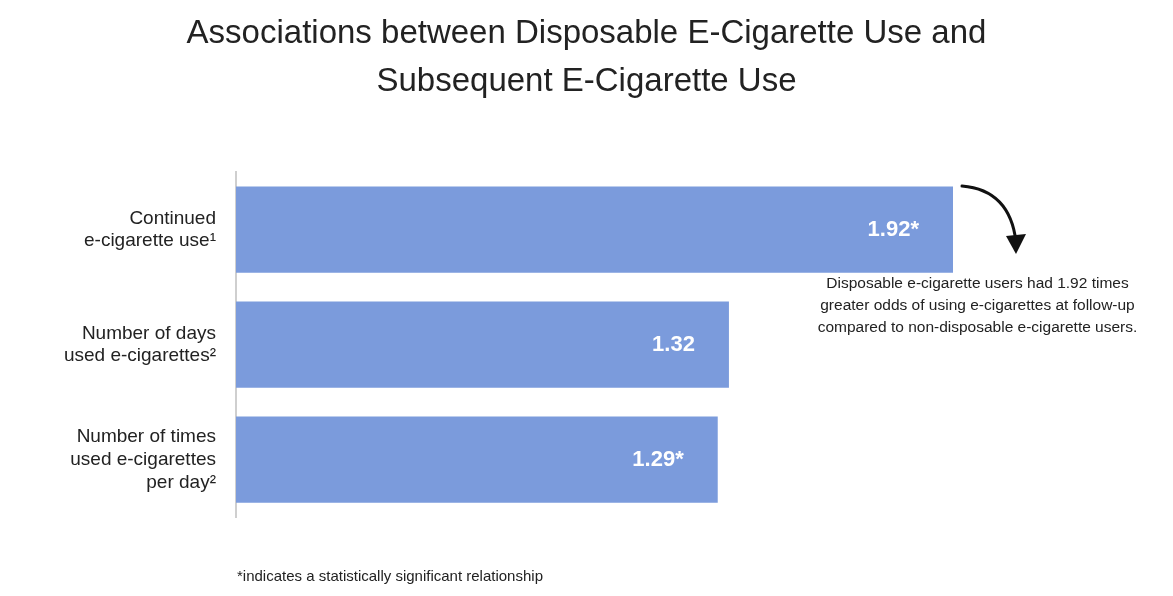  What do you see at coordinates (149, 228) in the screenshot?
I see `y-tick-label: Continued e-cigarette use¹` at bounding box center [149, 228].